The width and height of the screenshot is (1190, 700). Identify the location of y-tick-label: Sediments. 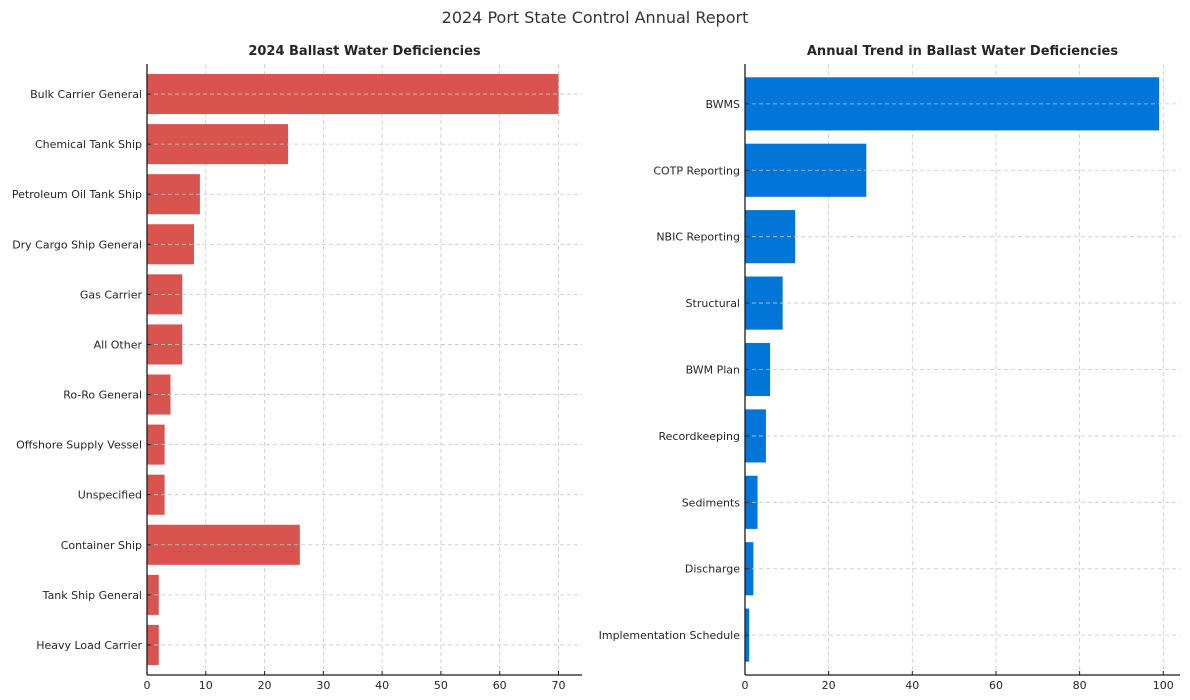
(711, 502).